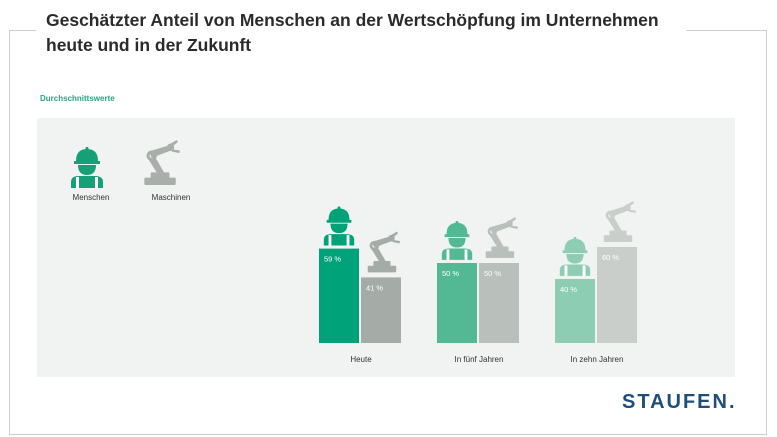 Image resolution: width=777 pixels, height=437 pixels. I want to click on legend-label-machines: Maschinen, so click(171, 197).